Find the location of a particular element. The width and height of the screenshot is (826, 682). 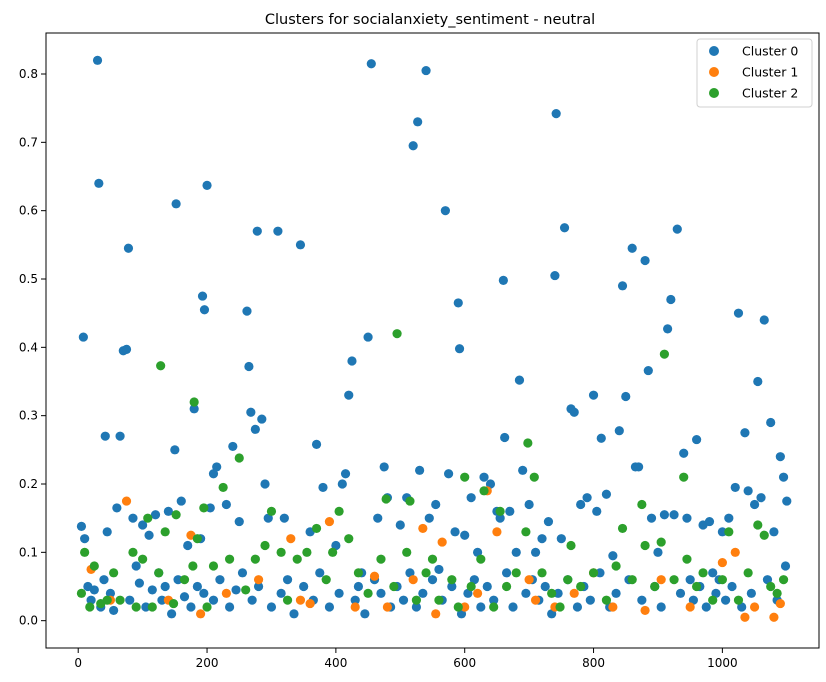

y-tick-label: 0.4 is located at coordinates (28, 347).